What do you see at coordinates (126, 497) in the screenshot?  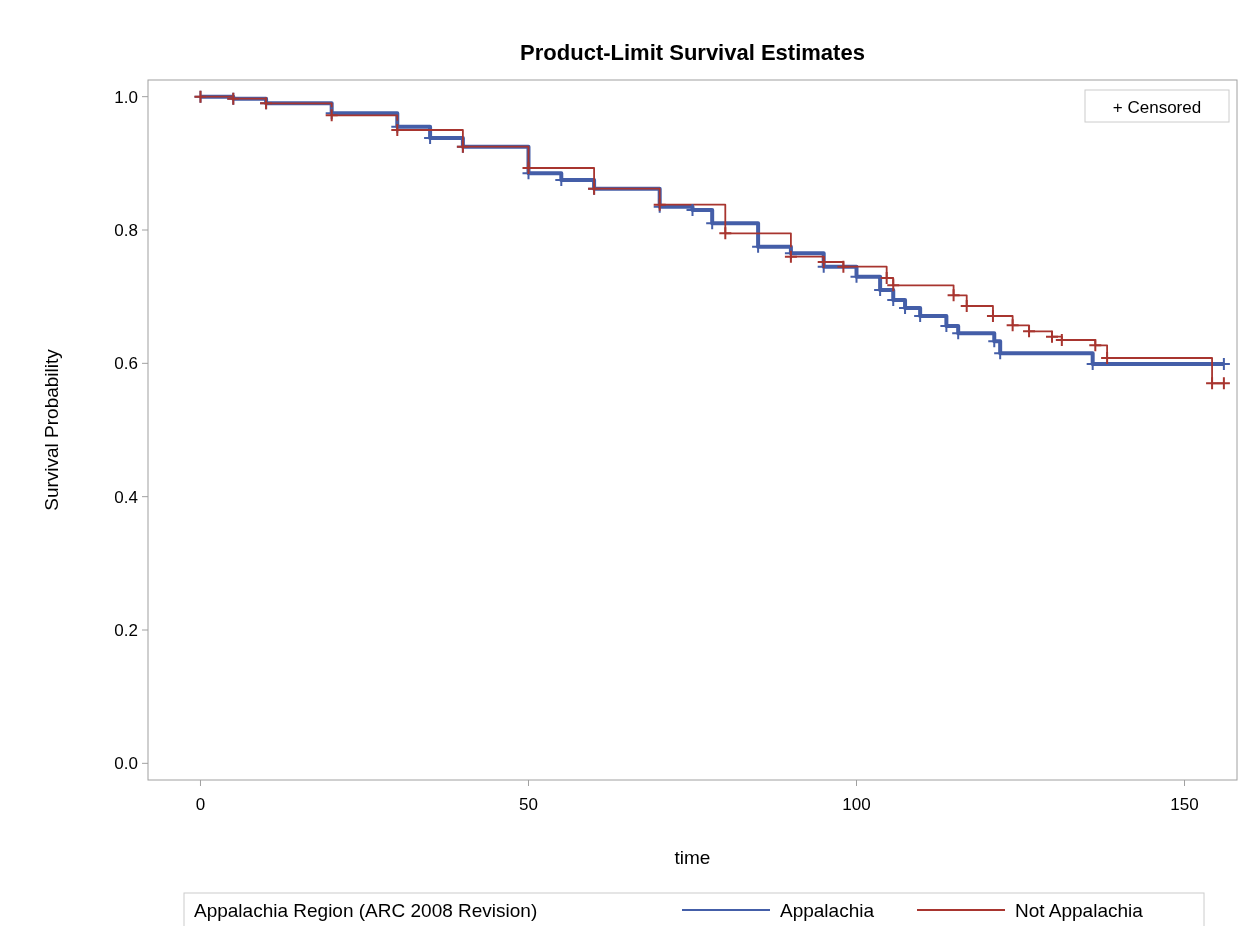 I see `y-tick-label: 0.4` at bounding box center [126, 497].